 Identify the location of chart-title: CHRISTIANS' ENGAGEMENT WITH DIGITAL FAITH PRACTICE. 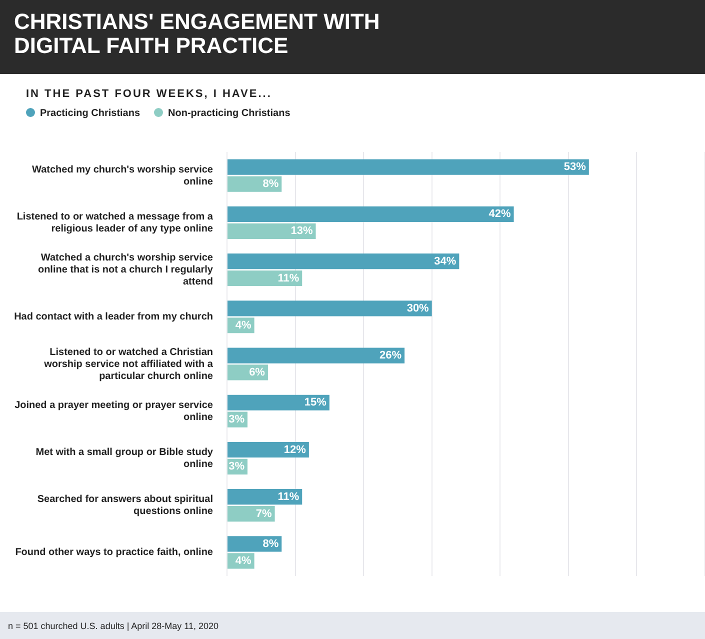
(352, 37).